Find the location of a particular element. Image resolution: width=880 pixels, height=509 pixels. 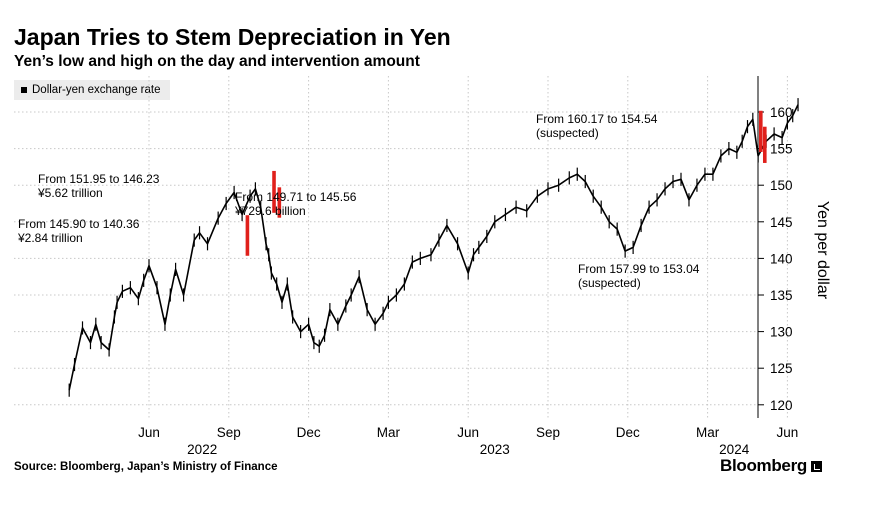

y-tick-label: 160 is located at coordinates (781, 112).